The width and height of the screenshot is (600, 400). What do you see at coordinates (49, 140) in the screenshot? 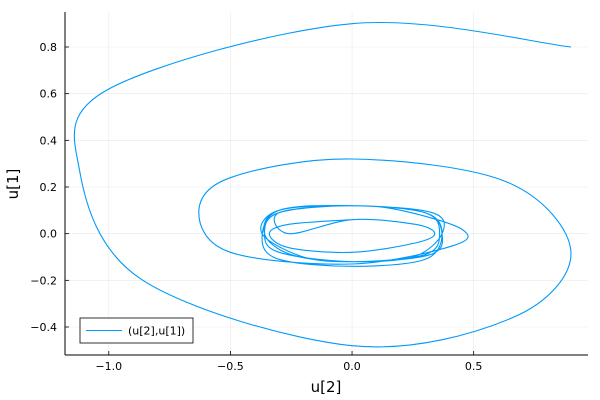
I see `y-tick-label: 0.4` at bounding box center [49, 140].